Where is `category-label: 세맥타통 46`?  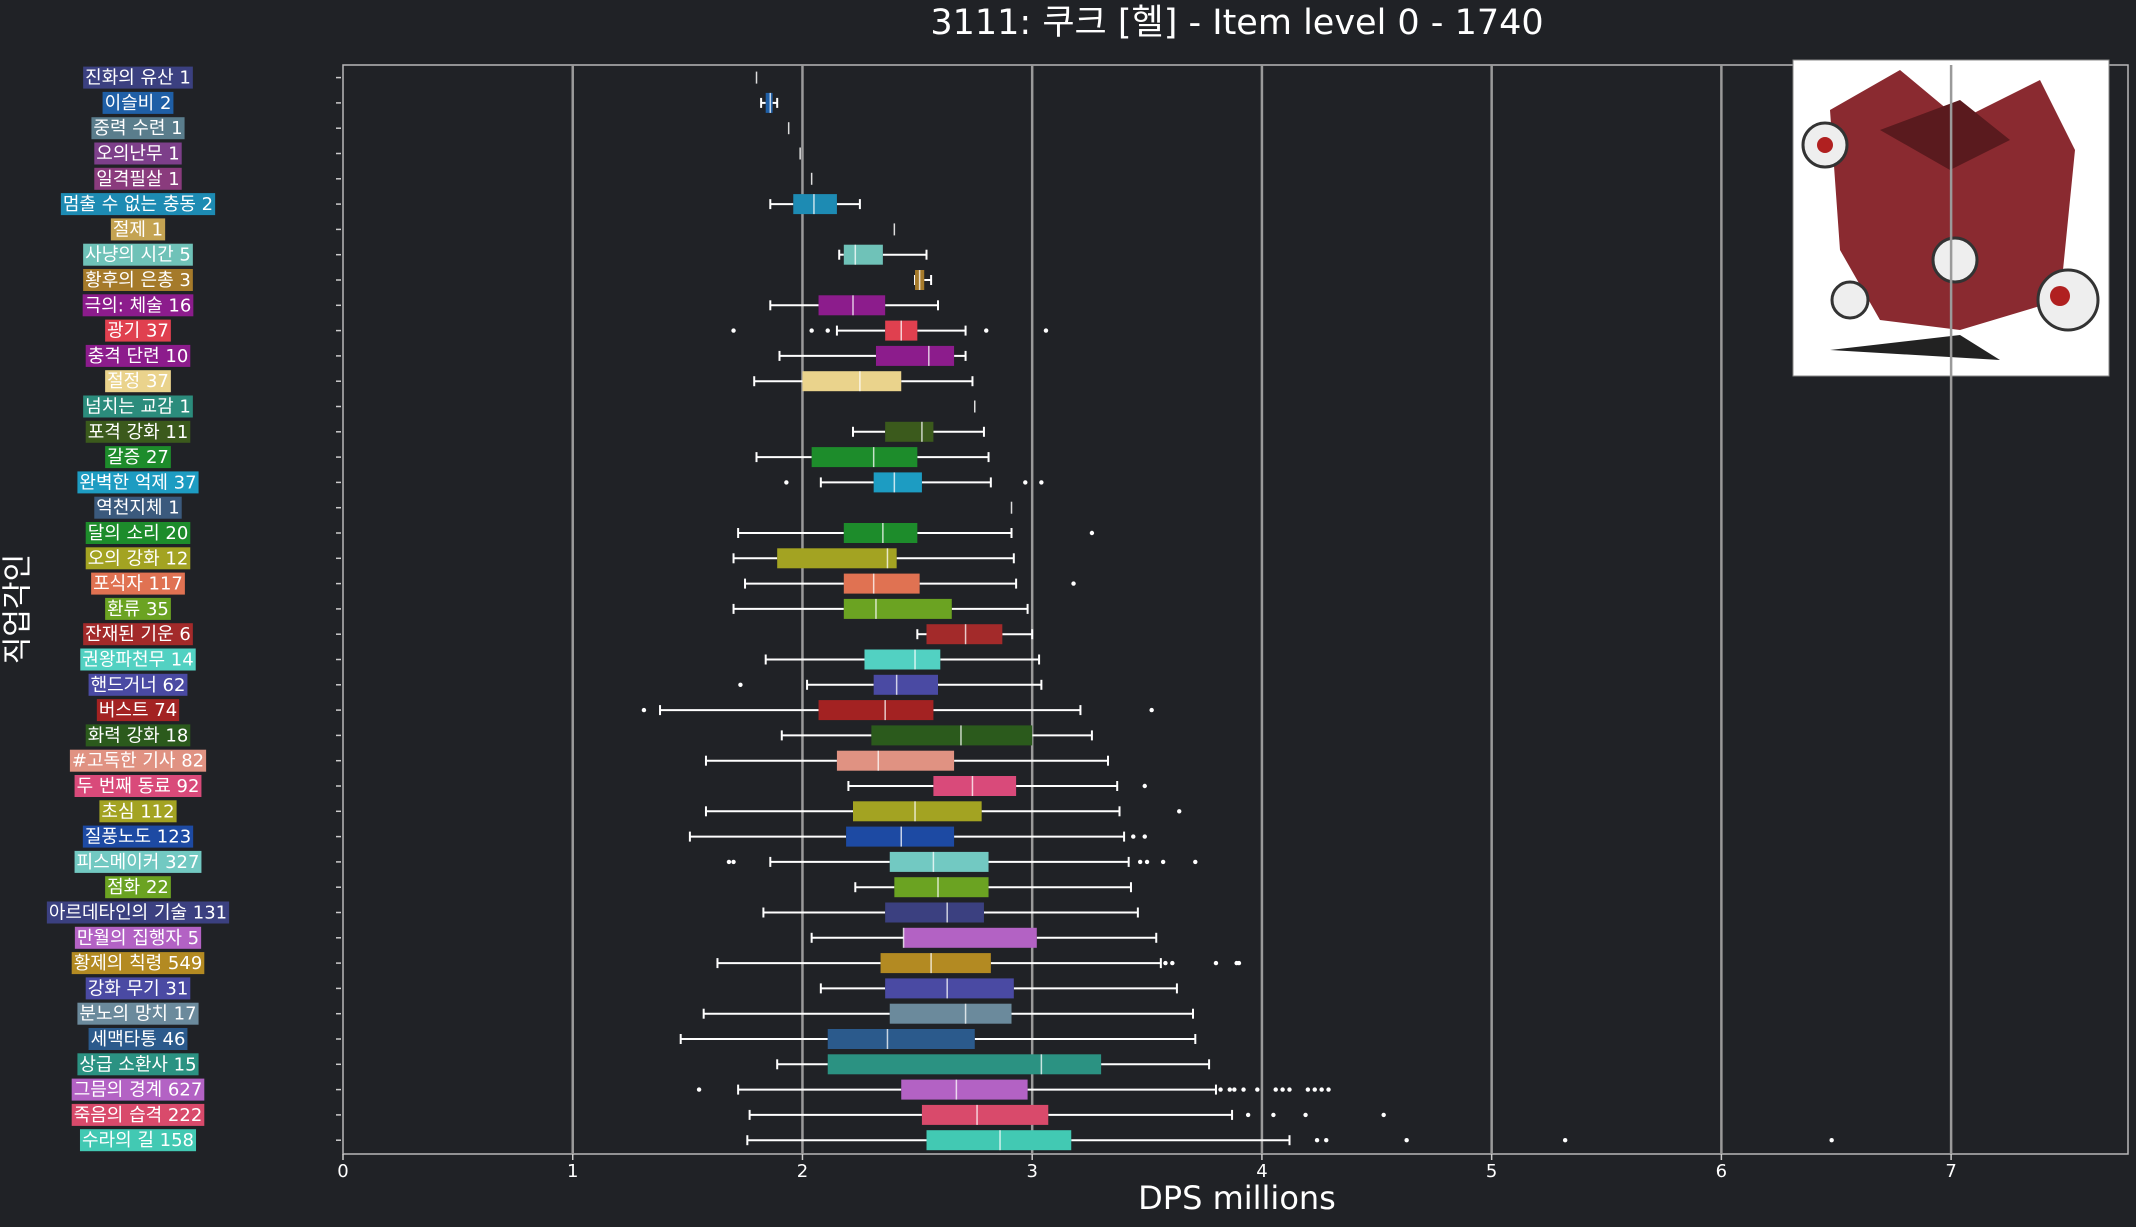 category-label: 세맥타통 46 is located at coordinates (138, 1039).